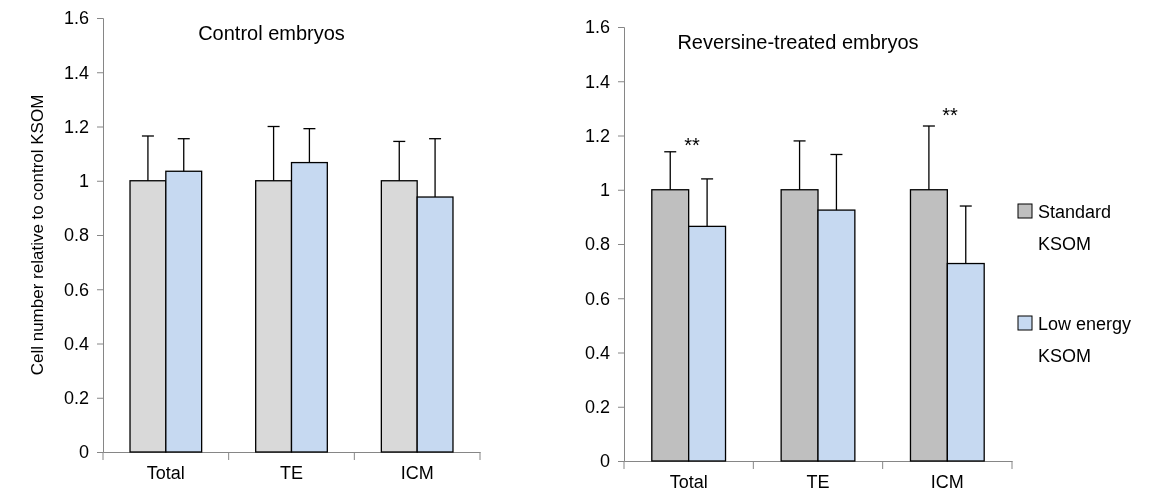 This screenshot has width=1159, height=502. Describe the element at coordinates (798, 42) in the screenshot. I see `chart-title: Reversine-treated embryos` at that location.